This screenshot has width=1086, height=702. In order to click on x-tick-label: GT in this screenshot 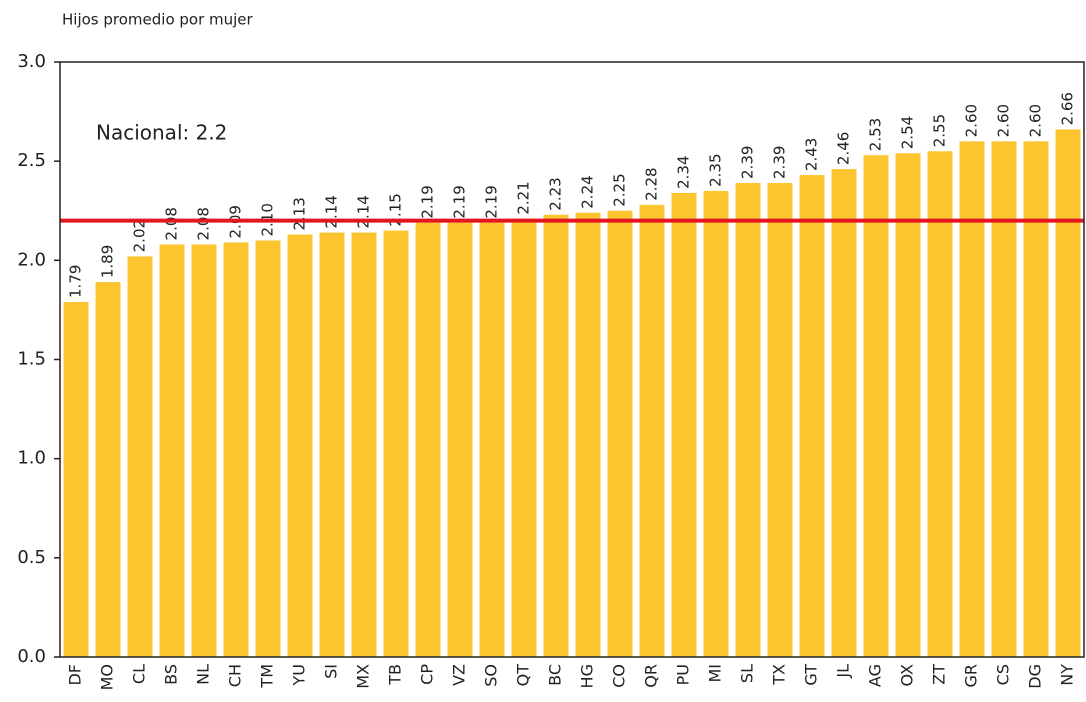, I will do `click(811, 675)`.